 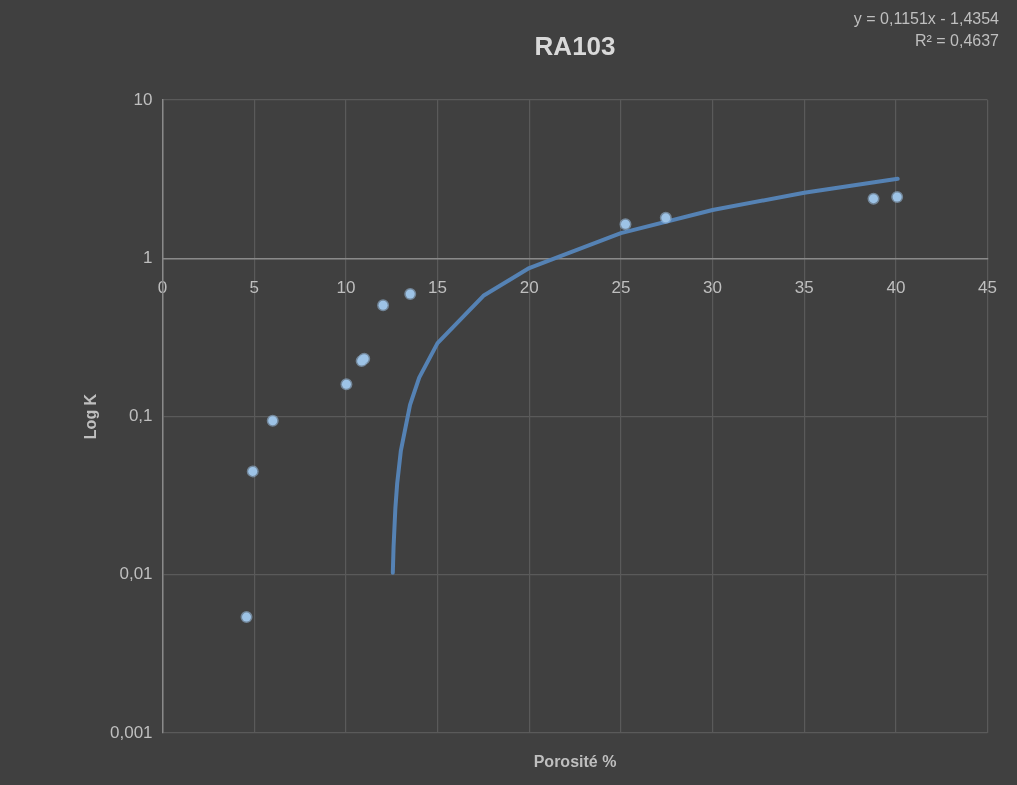 I want to click on x-axis-title: Porosité %, so click(x=575, y=762).